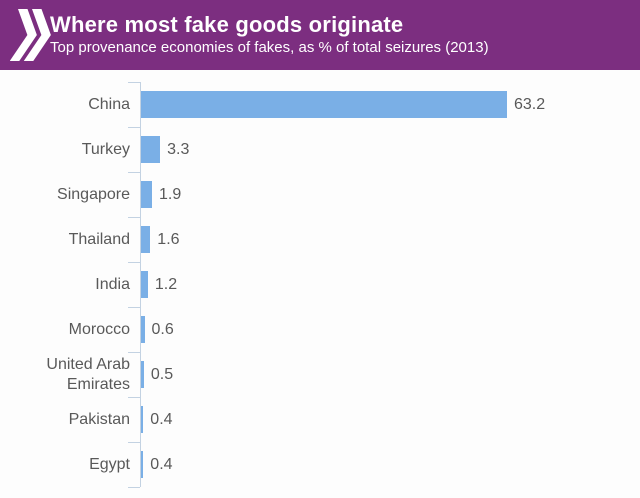  What do you see at coordinates (109, 104) in the screenshot?
I see `category-label-china: China` at bounding box center [109, 104].